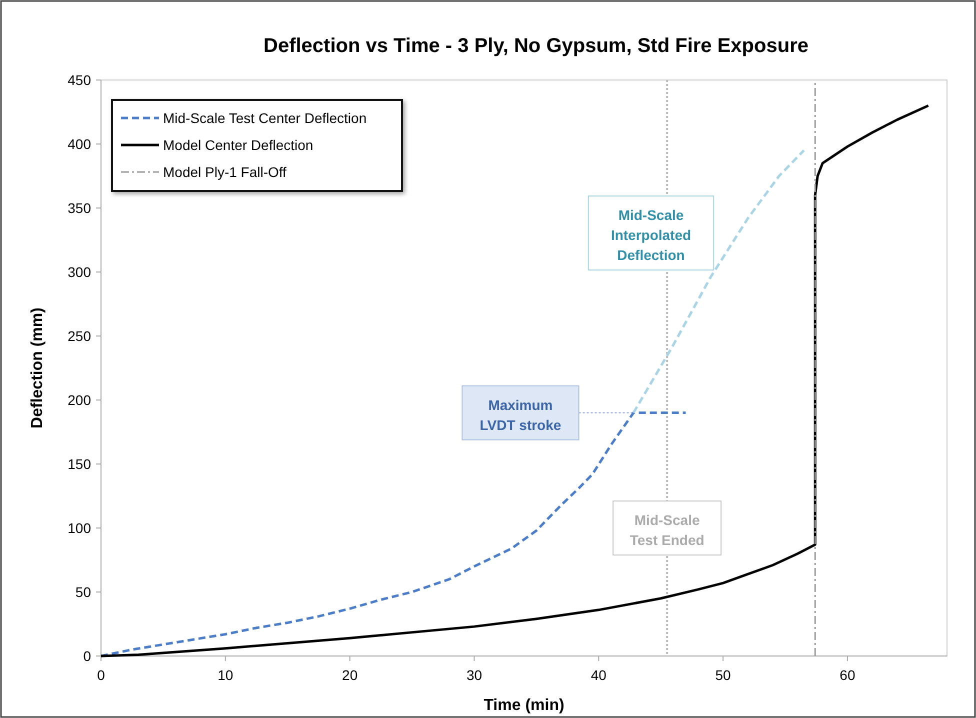  I want to click on y-axis-title: Deflection (mm), so click(37, 368).